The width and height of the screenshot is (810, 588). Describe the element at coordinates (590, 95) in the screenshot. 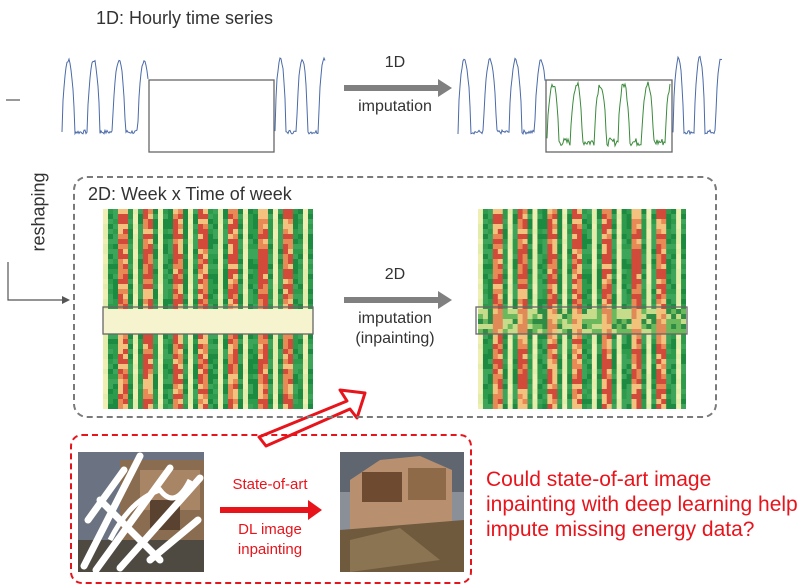

I see `time-series-right` at that location.